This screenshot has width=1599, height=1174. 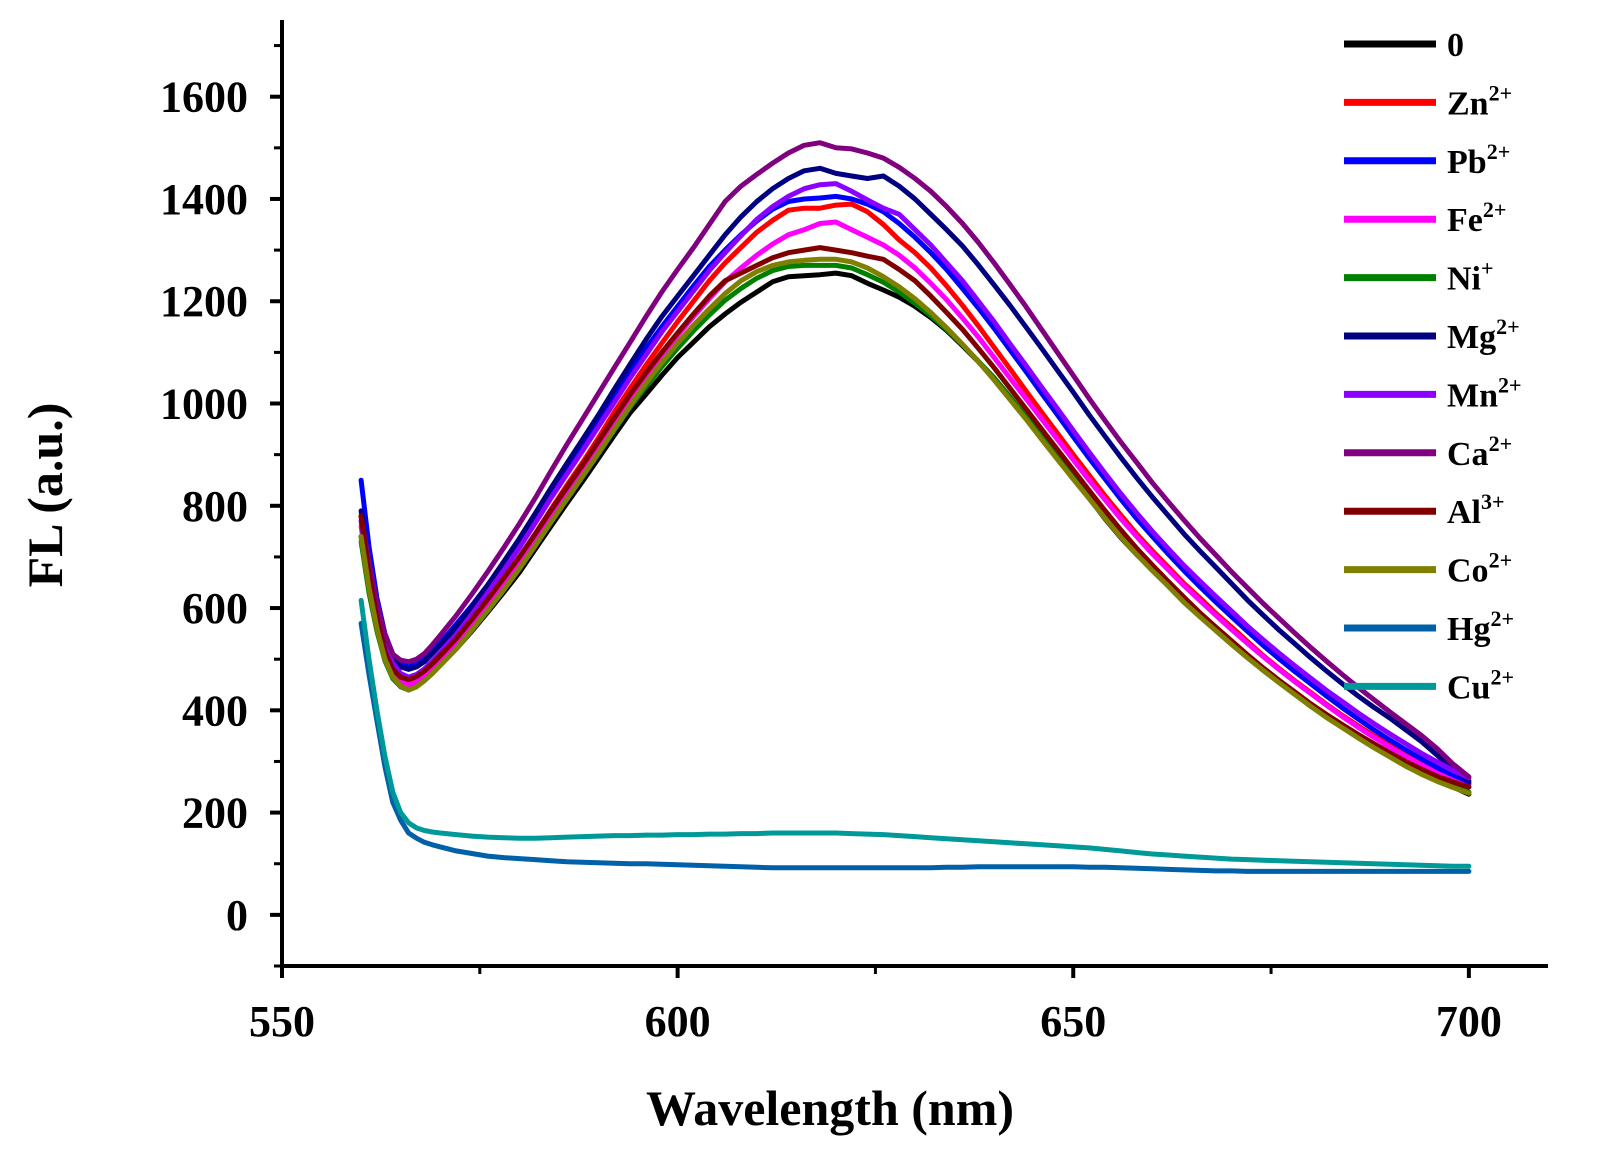 What do you see at coordinates (1479, 101) in the screenshot?
I see `legend-label-zn2plus: Zn2+` at bounding box center [1479, 101].